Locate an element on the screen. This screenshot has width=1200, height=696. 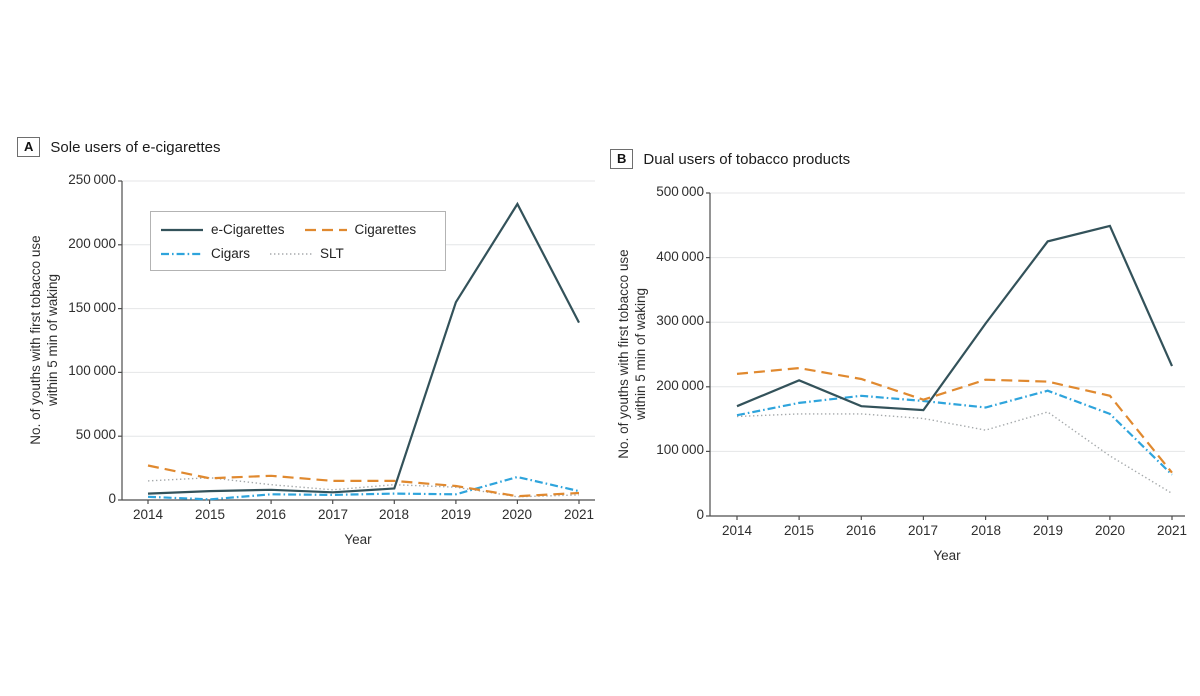
panel-b-xtick-label-3: 2017 is located at coordinates (923, 530).